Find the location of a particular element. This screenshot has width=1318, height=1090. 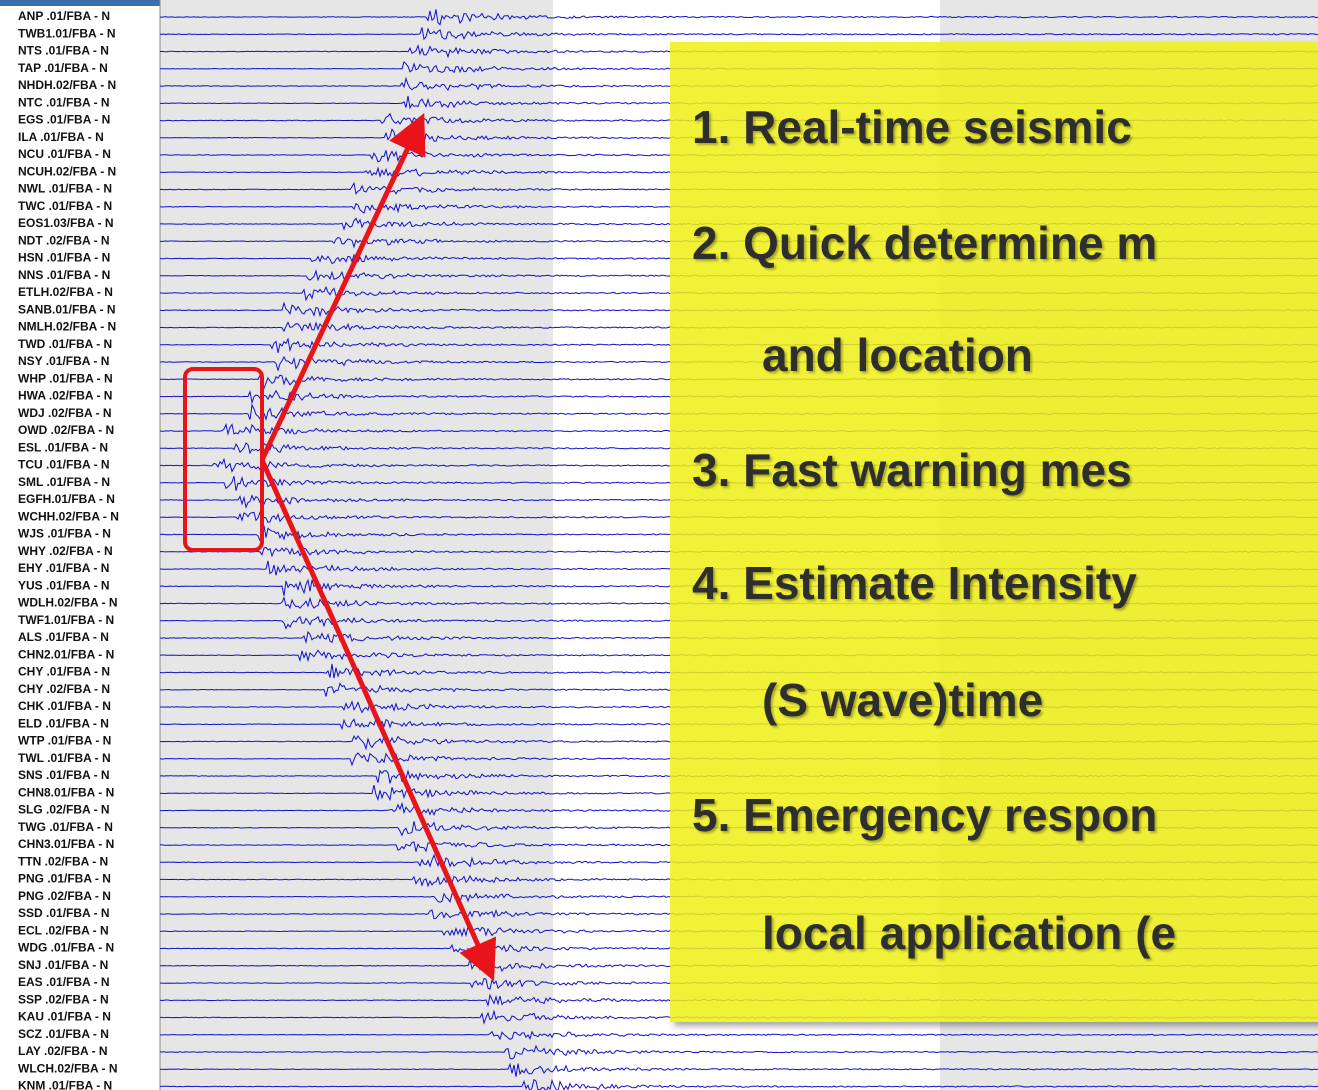

station-label: HWA .02/FBA - N is located at coordinates (65, 396).